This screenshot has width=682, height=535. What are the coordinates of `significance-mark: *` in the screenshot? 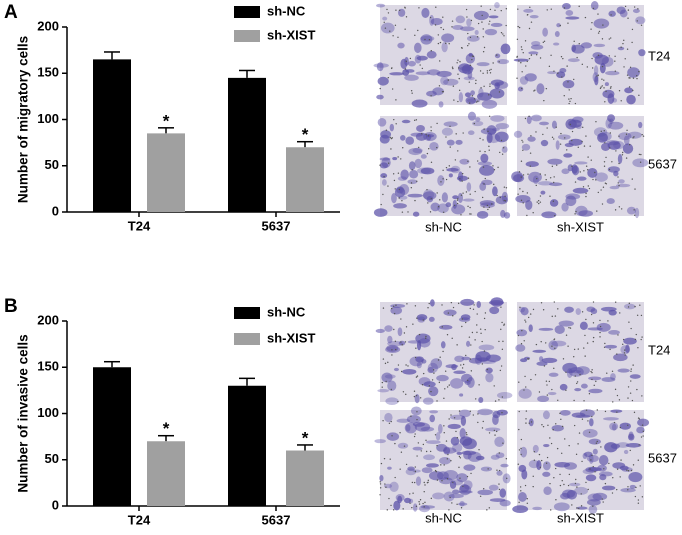 It's located at (305, 437).